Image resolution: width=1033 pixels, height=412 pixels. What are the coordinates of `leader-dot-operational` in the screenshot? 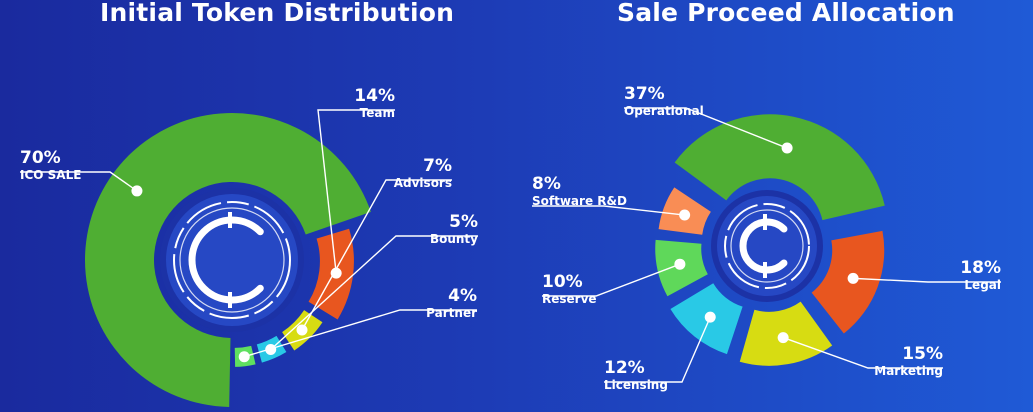 It's located at (787, 148).